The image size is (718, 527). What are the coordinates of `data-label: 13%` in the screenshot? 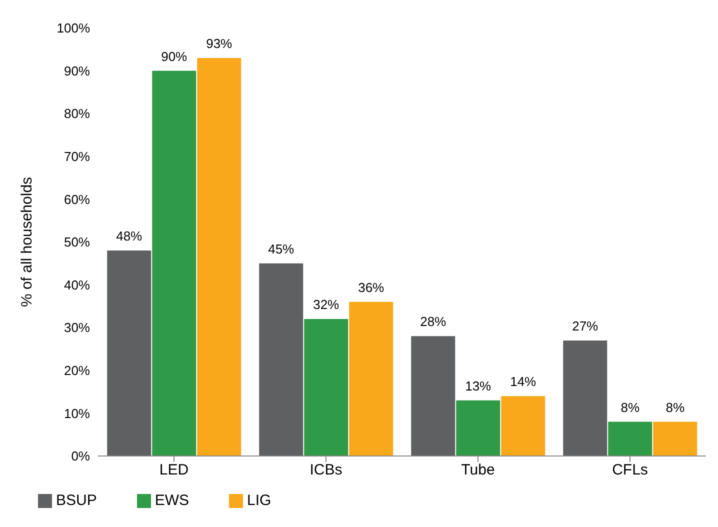 It's located at (478, 386).